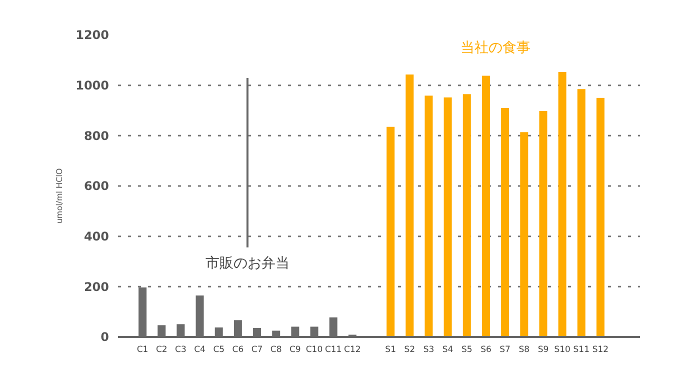 This screenshot has height=389, width=673. What do you see at coordinates (96, 237) in the screenshot?
I see `y-tick-label: 400` at bounding box center [96, 237].